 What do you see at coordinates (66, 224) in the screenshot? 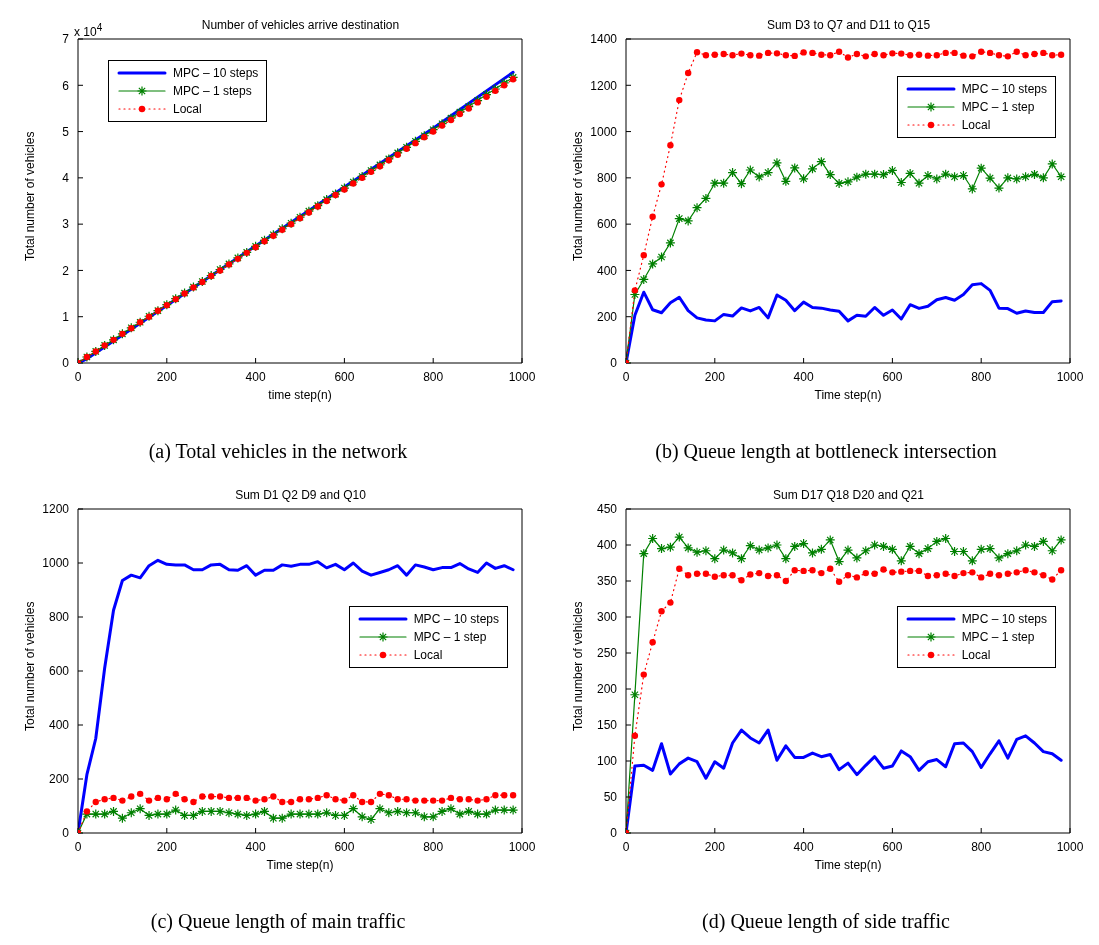
I see `y-tick-label: 3` at bounding box center [66, 224].